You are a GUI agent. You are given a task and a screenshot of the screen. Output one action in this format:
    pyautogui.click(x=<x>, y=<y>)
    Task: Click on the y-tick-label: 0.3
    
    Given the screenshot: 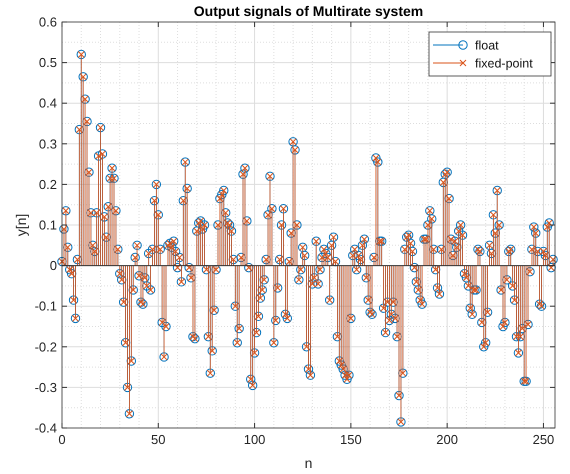 What is the action you would take?
    pyautogui.click(x=47, y=144)
    